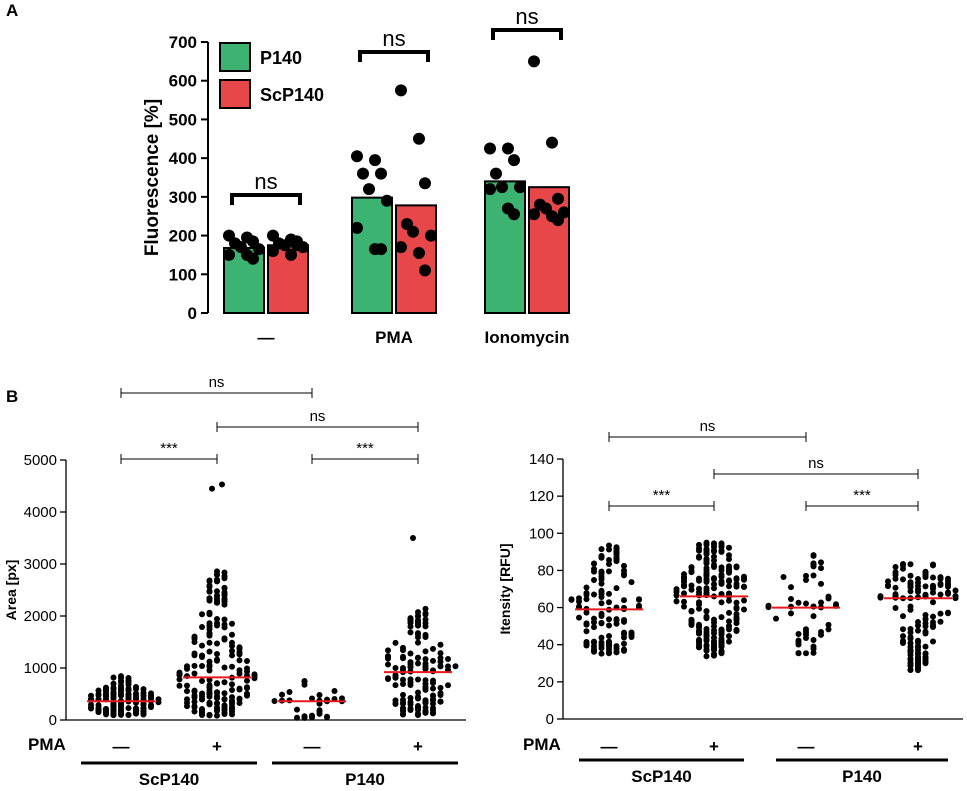 This screenshot has width=967, height=791. I want to click on y-tick-label: 400, so click(183, 158).